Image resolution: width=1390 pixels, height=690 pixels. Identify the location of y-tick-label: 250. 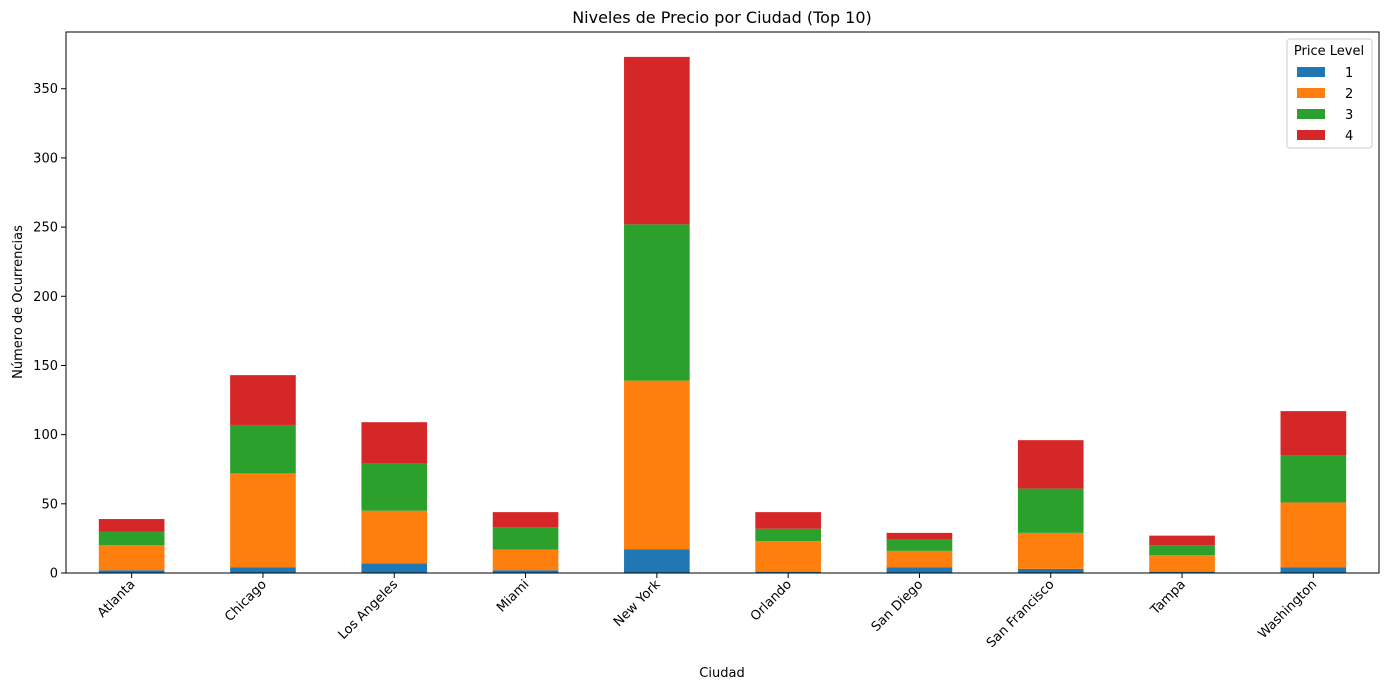
(45, 228).